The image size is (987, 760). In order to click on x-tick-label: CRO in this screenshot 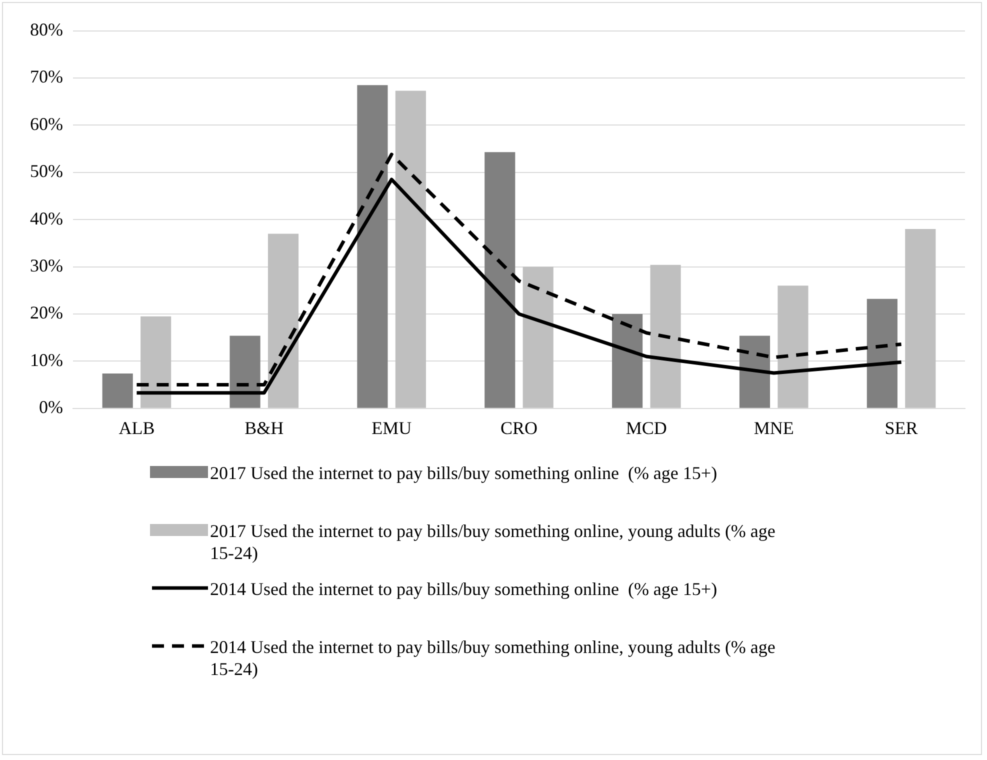, I will do `click(519, 428)`.